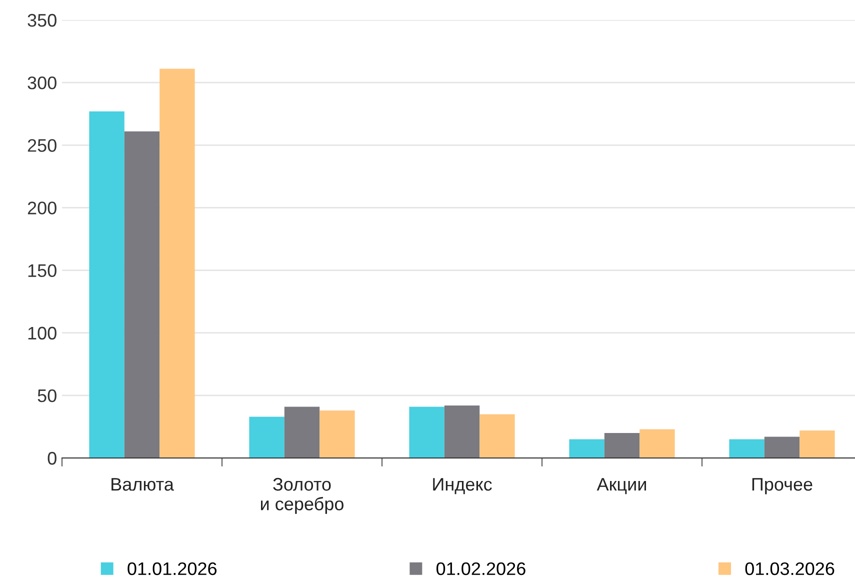  Describe the element at coordinates (462, 486) in the screenshot. I see `x-tick-label: Индекс` at that location.